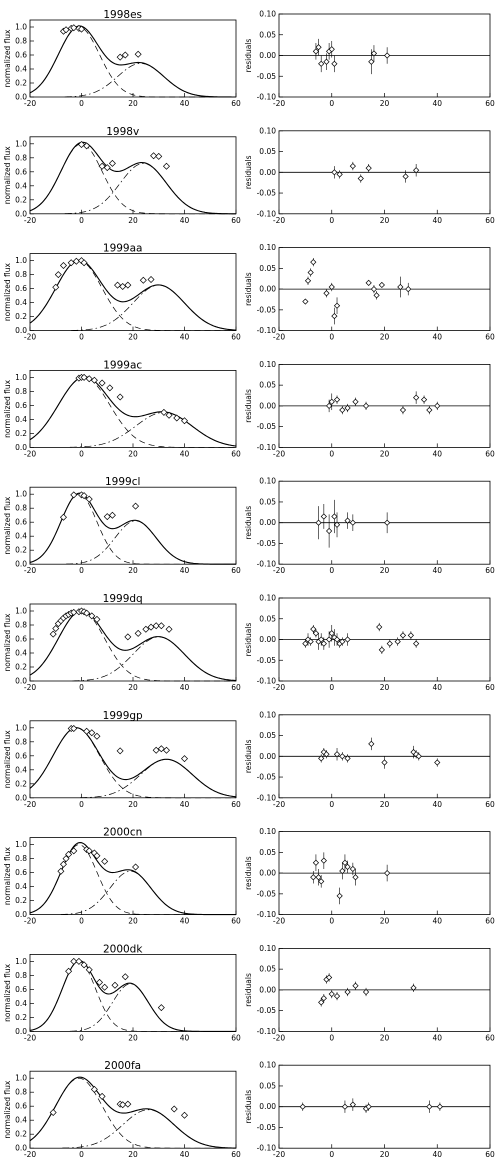 This screenshot has height=1170, width=498. What do you see at coordinates (132, 1113) in the screenshot?
I see `first-component-curve` at bounding box center [132, 1113].